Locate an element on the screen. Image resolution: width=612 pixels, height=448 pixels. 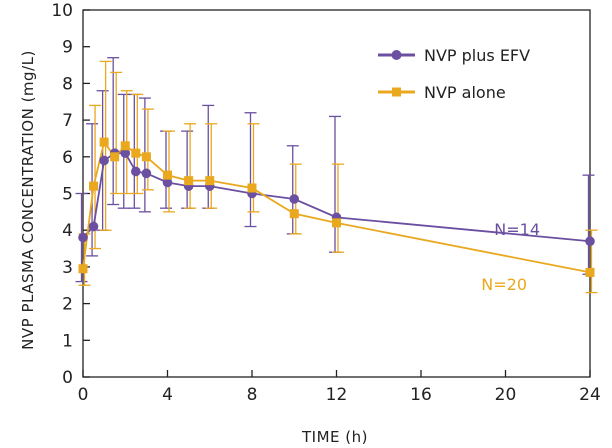
x-tick-label: 0 is located at coordinates (83, 395).